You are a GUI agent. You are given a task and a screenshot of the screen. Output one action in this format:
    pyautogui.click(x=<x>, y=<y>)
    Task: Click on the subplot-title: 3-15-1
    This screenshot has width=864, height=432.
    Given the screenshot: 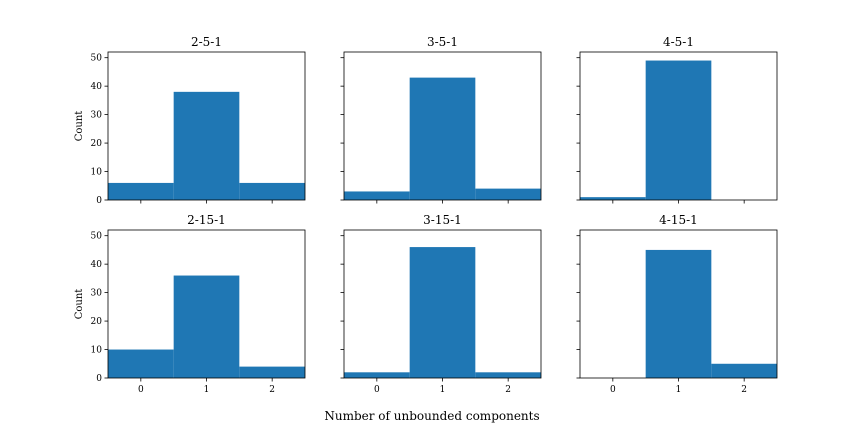 What is the action you would take?
    pyautogui.click(x=442, y=220)
    